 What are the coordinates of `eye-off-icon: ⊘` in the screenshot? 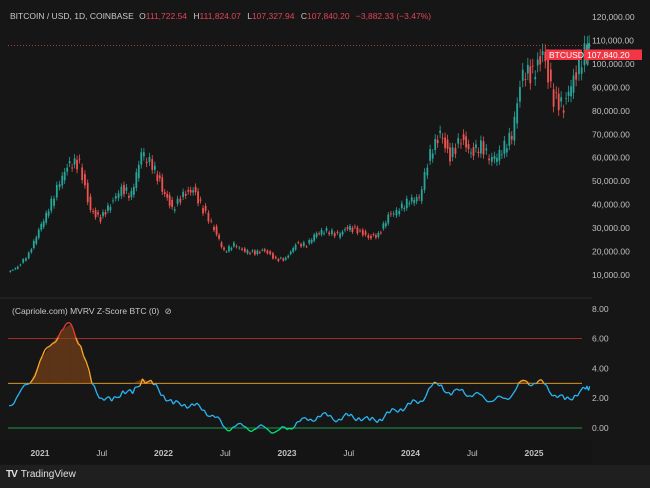 It's located at (168, 311).